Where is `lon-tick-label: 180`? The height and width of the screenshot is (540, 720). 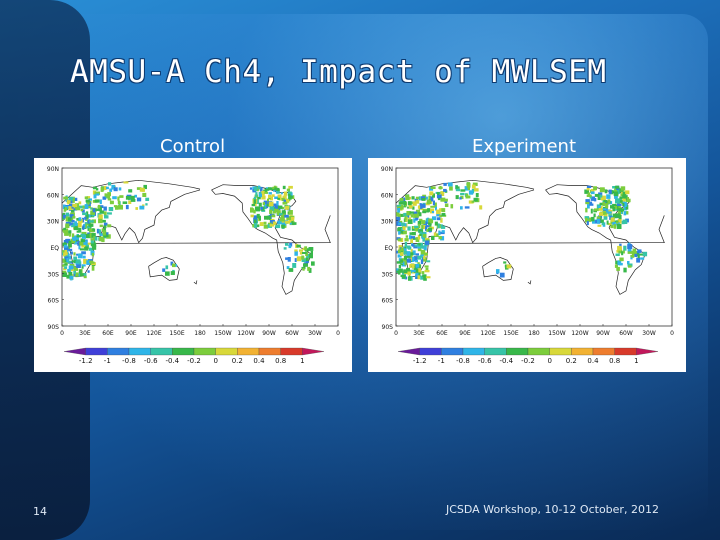
lon-tick-label: 180 is located at coordinates (200, 333).